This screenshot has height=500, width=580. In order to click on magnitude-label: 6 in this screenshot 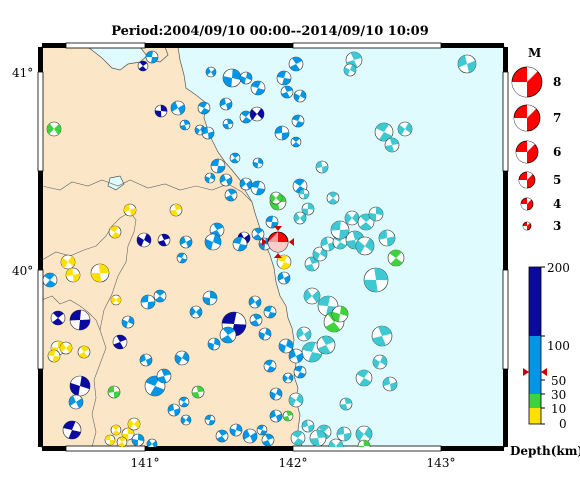, I will do `click(557, 152)`.